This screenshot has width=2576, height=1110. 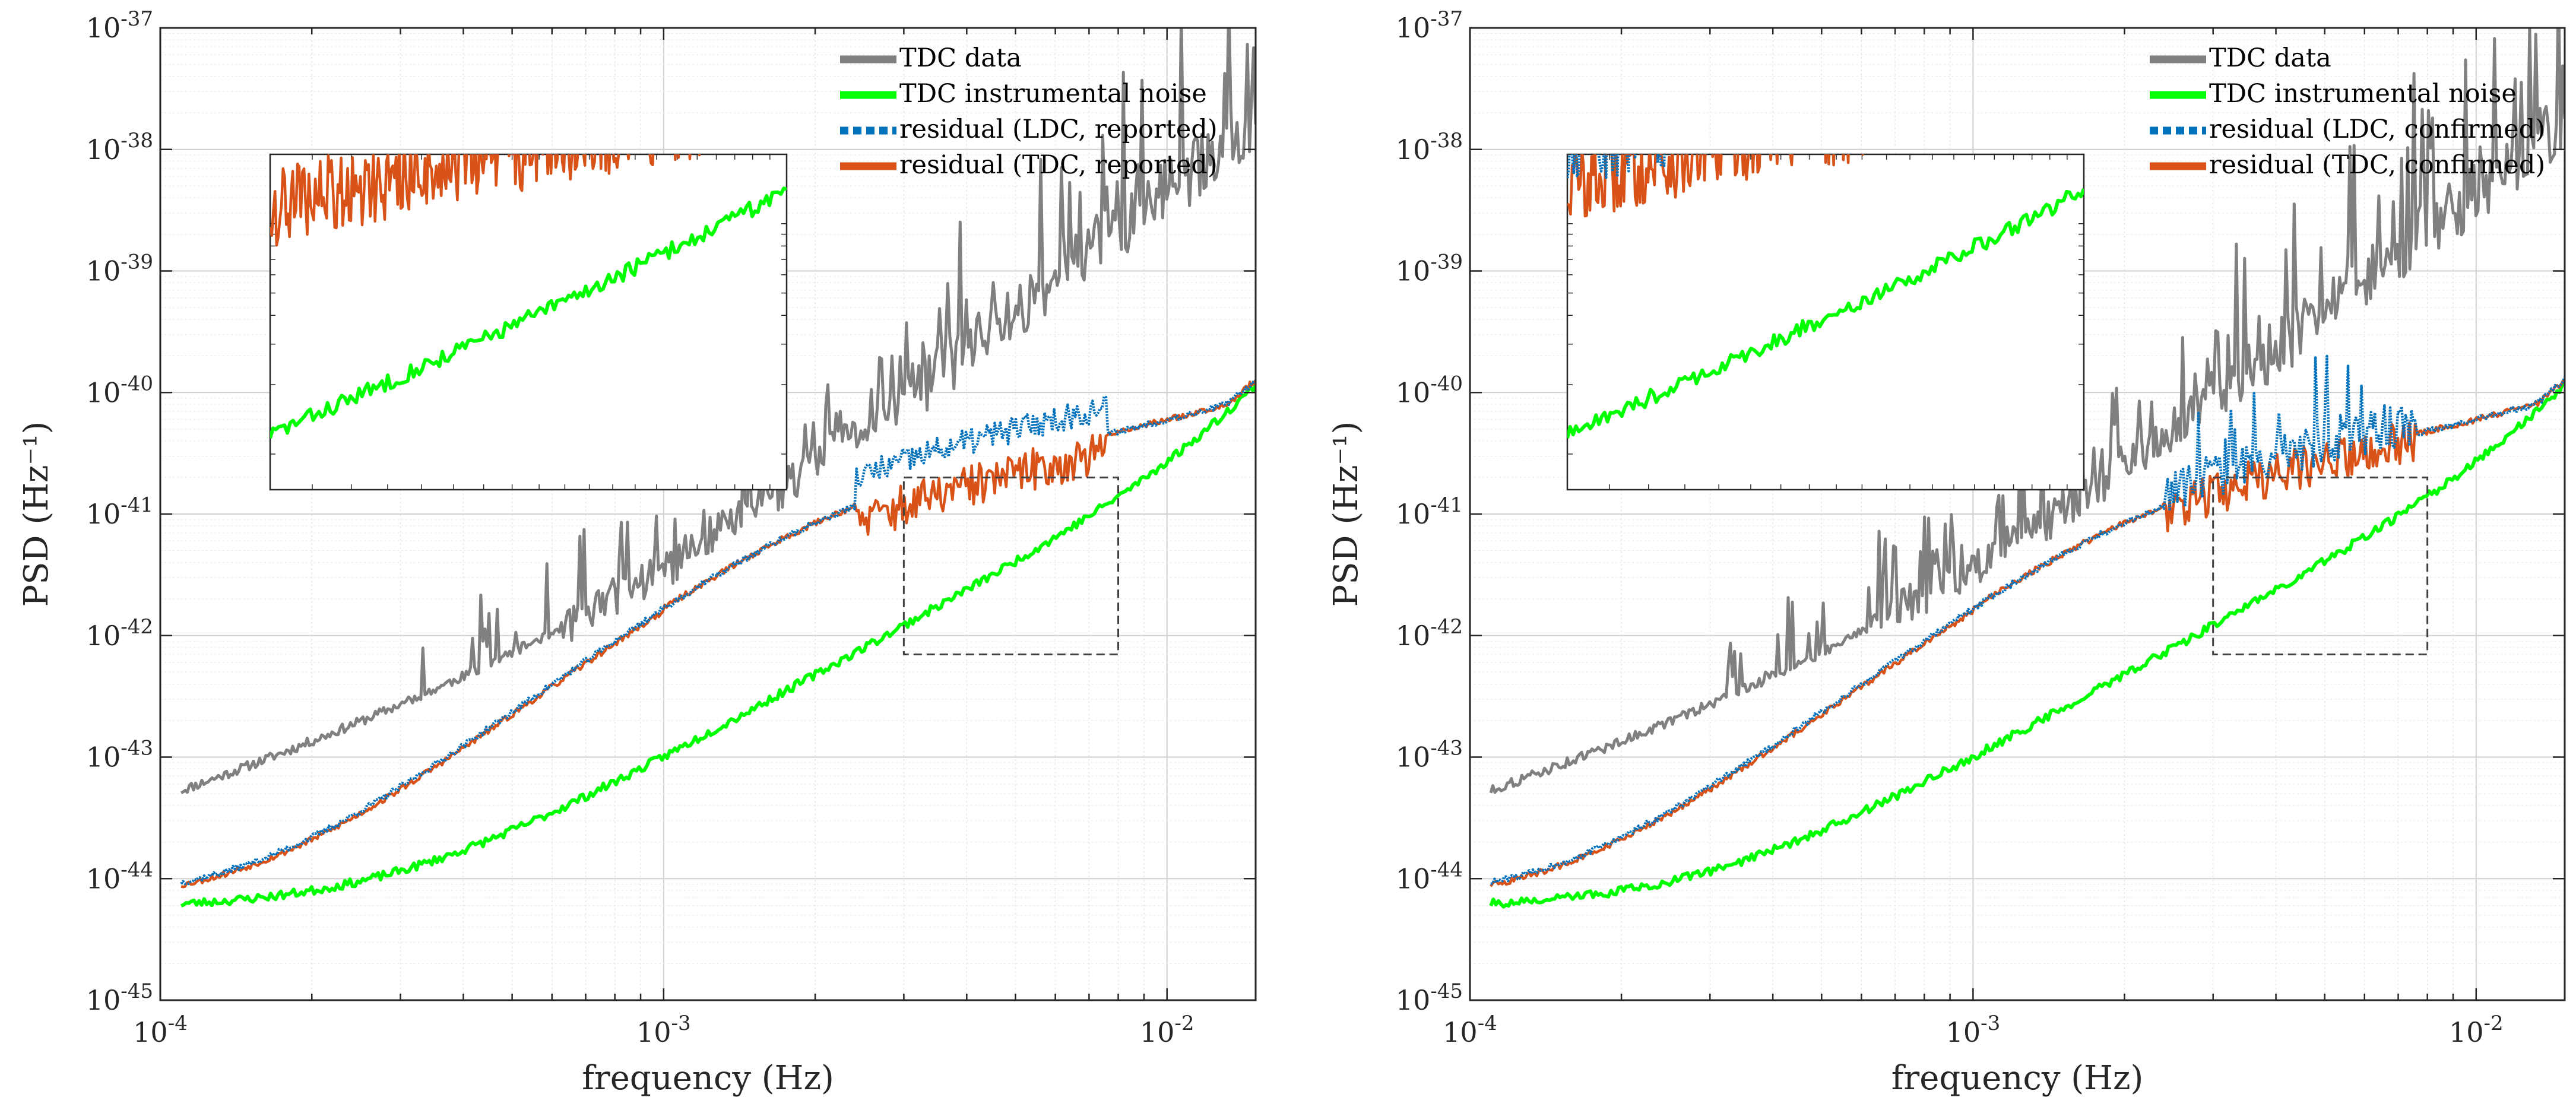 I want to click on legend-item: residual (TDC, confirmed), so click(x=2348, y=165).